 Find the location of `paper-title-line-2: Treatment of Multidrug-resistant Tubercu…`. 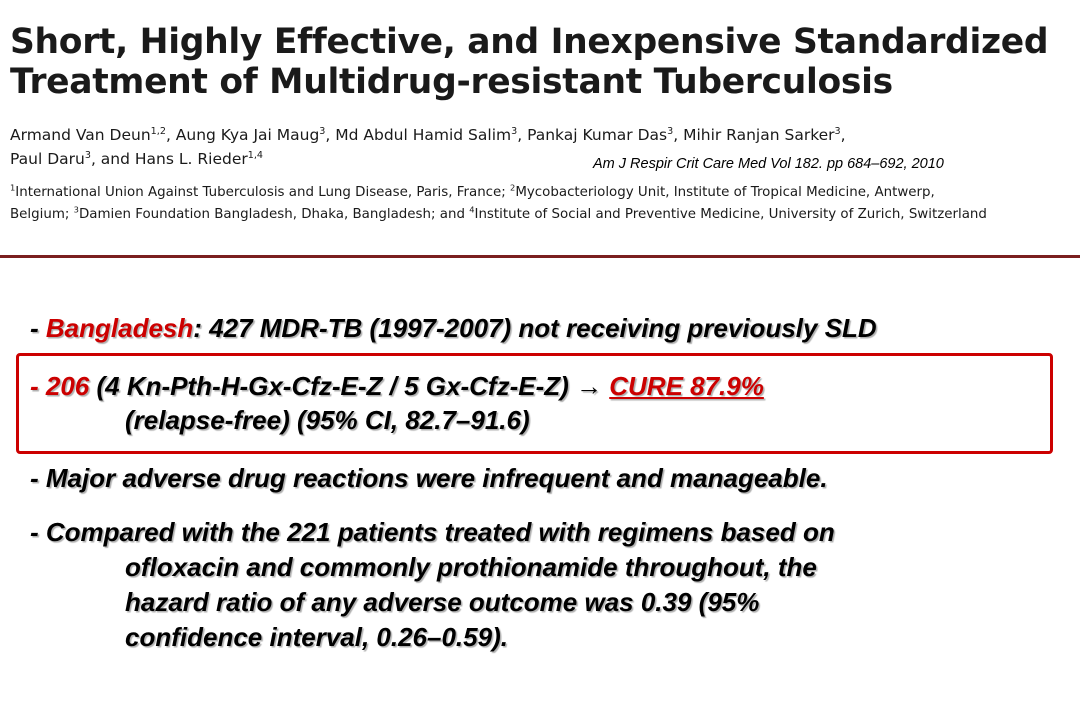

paper-title-line-2: Treatment of Multidrug-resistant Tubercu… is located at coordinates (451, 82).